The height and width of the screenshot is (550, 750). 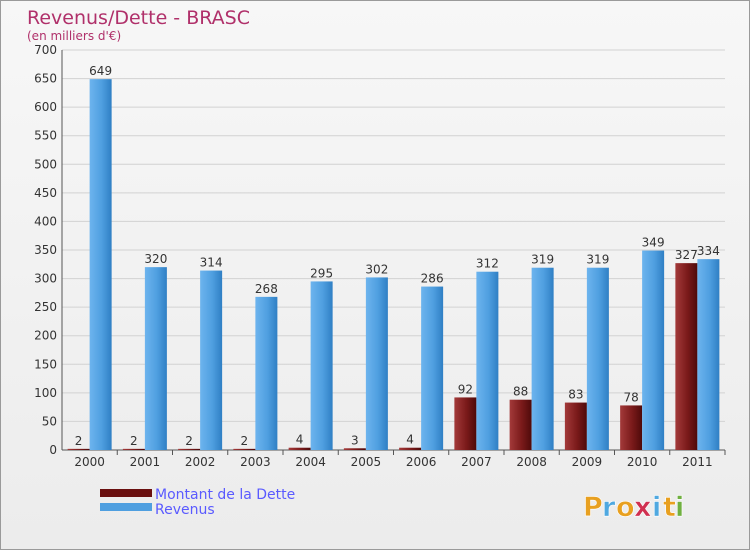 I want to click on data-label: 268, so click(x=266, y=289).